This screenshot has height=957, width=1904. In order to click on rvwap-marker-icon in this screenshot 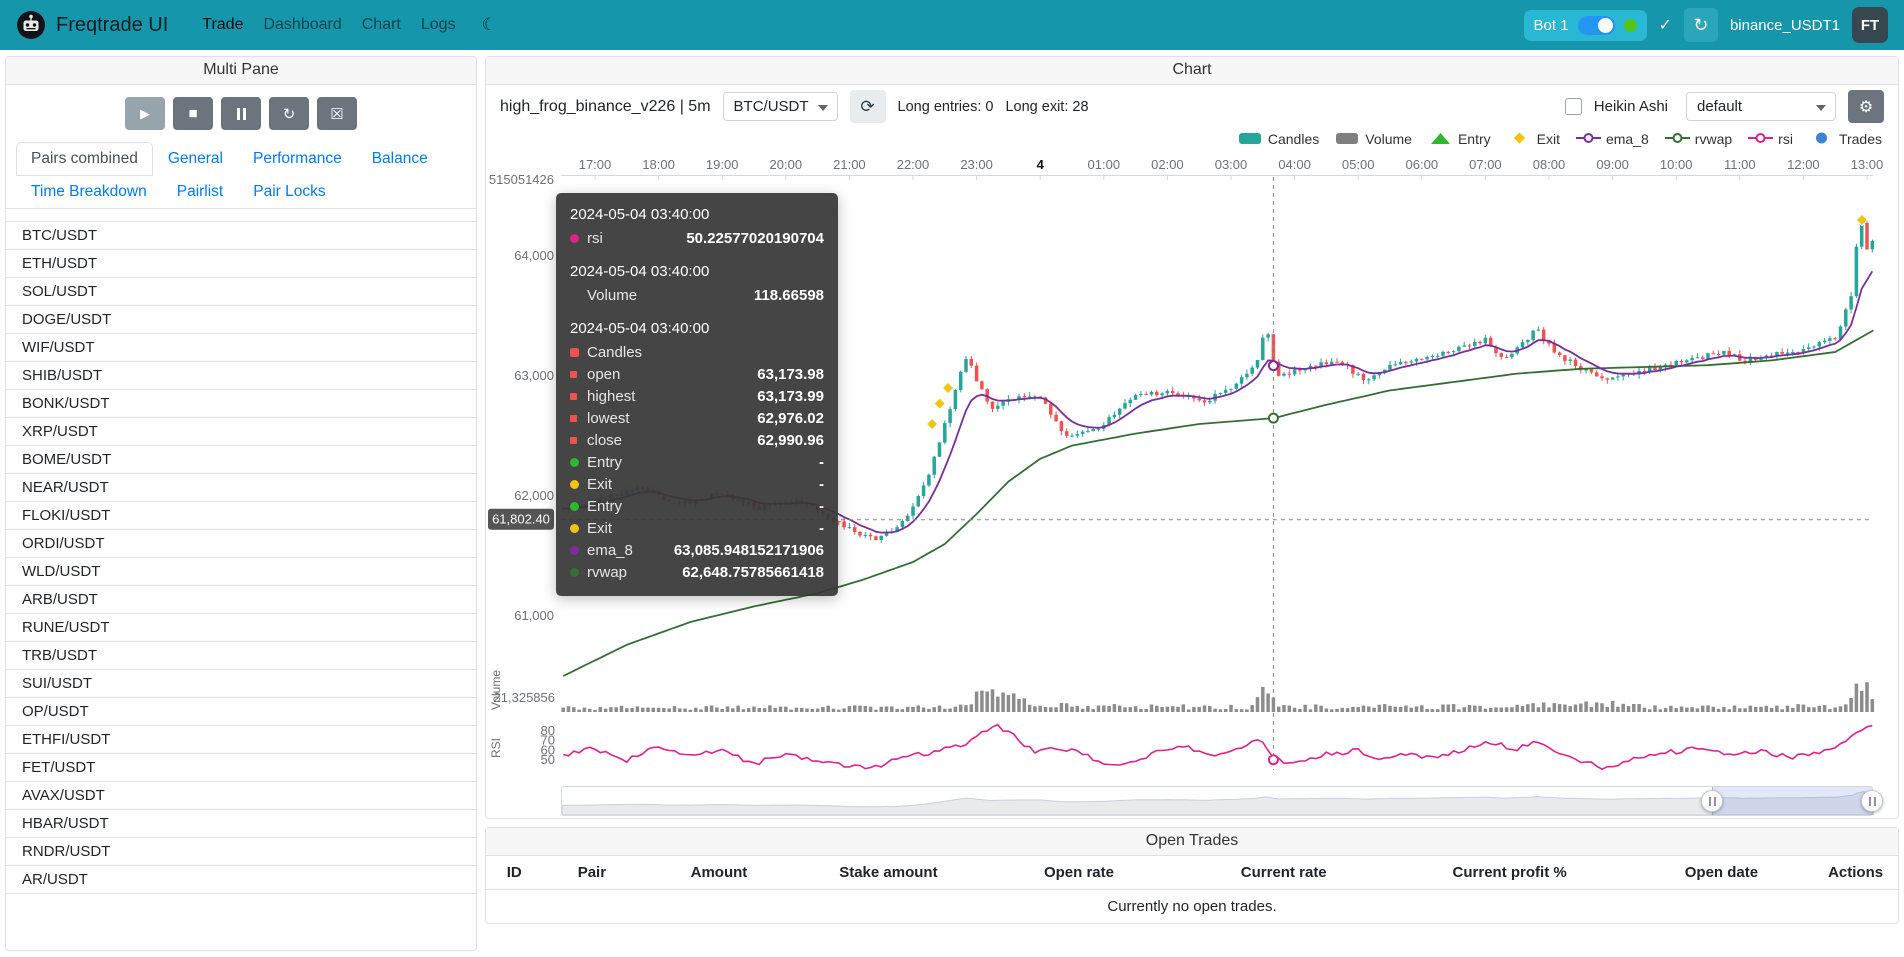, I will do `click(574, 572)`.